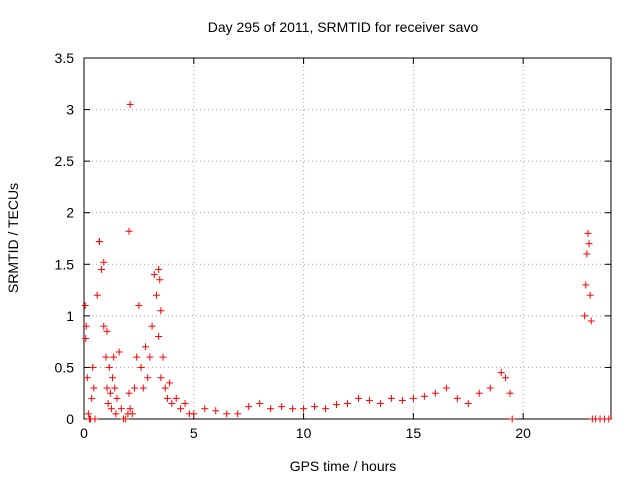  What do you see at coordinates (70, 213) in the screenshot?
I see `y-tick-label: 2` at bounding box center [70, 213].